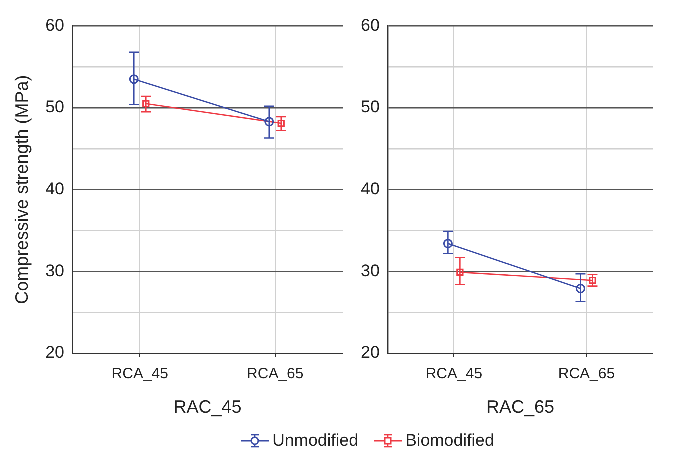 The image size is (674, 473). What do you see at coordinates (520, 407) in the screenshot?
I see `x-axis-title: RAC_65` at bounding box center [520, 407].